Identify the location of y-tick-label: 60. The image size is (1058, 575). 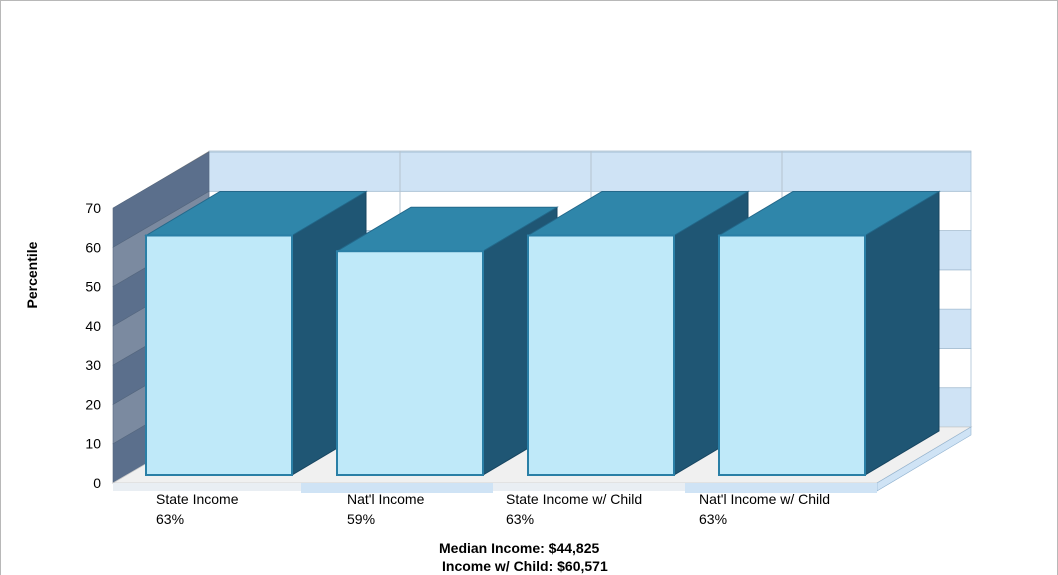
(93, 247).